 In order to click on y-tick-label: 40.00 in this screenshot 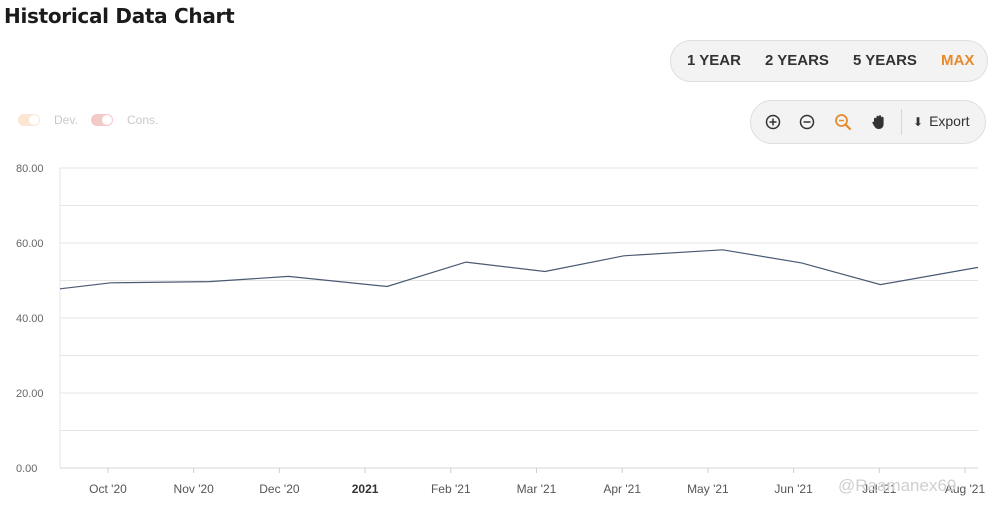, I will do `click(30, 319)`.